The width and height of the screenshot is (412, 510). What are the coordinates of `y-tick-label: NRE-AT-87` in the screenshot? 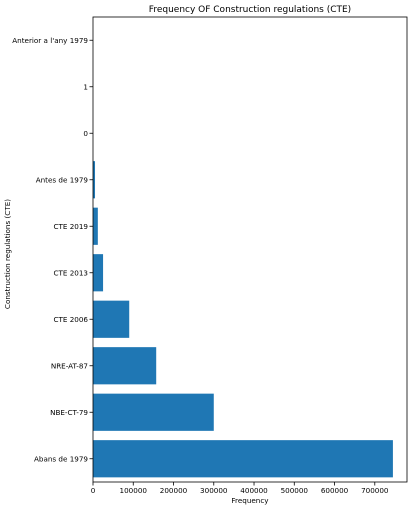 It's located at (69, 365).